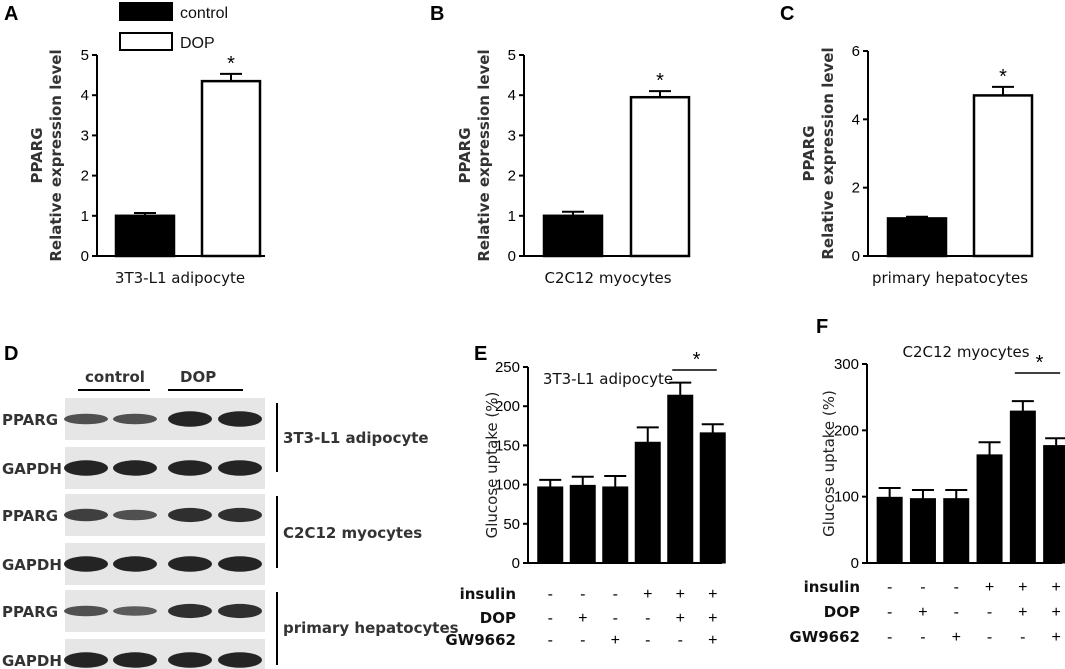 The image size is (1065, 669). Describe the element at coordinates (204, 13) in the screenshot. I see `legend-label-control: control` at that location.